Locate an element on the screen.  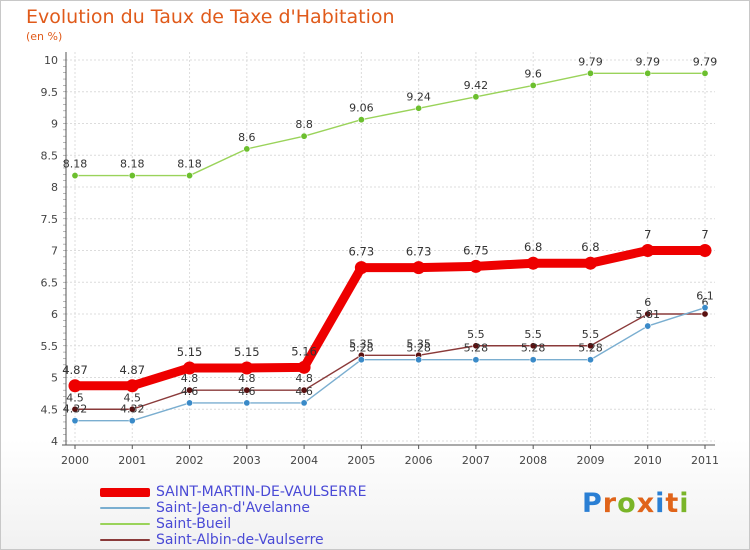
x-tick-label: 2007 is located at coordinates (476, 460).